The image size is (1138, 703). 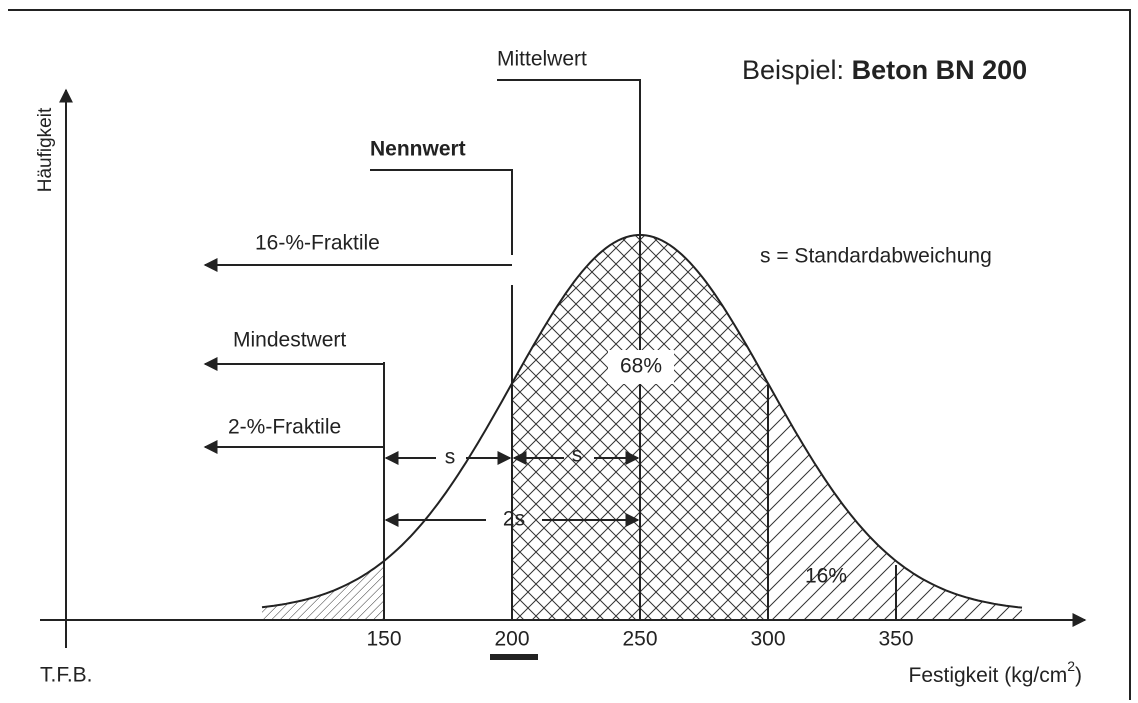 I want to click on x-tick-label: 150, so click(x=383, y=639).